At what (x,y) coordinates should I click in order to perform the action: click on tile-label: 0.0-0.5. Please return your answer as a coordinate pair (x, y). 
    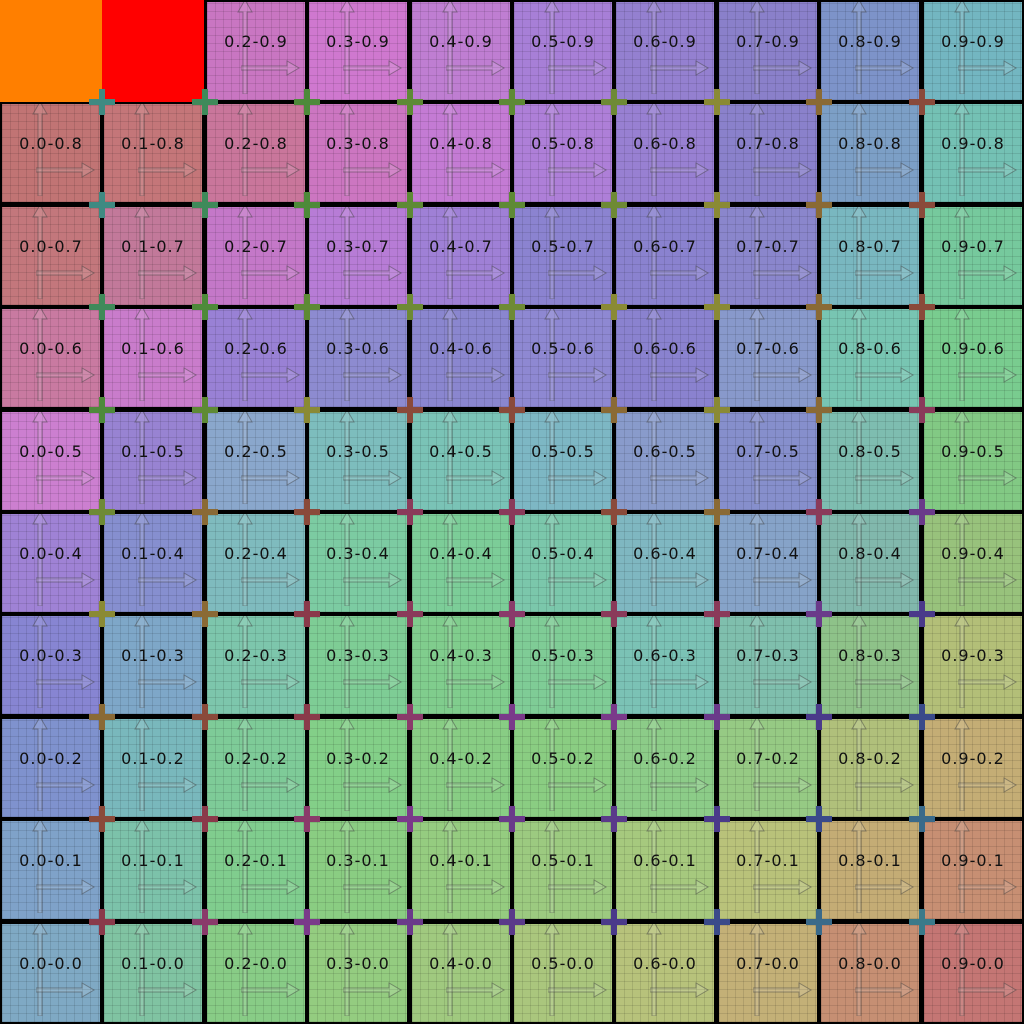
    Looking at the image, I should click on (51, 451).